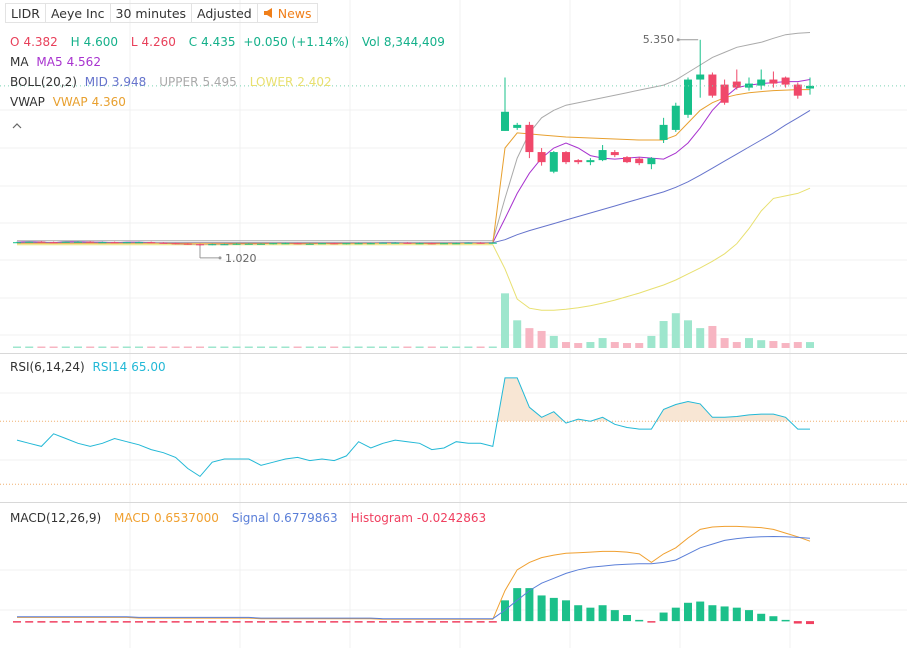 The image size is (907, 648). What do you see at coordinates (678, 40) in the screenshot?
I see `high-marker-dot` at bounding box center [678, 40].